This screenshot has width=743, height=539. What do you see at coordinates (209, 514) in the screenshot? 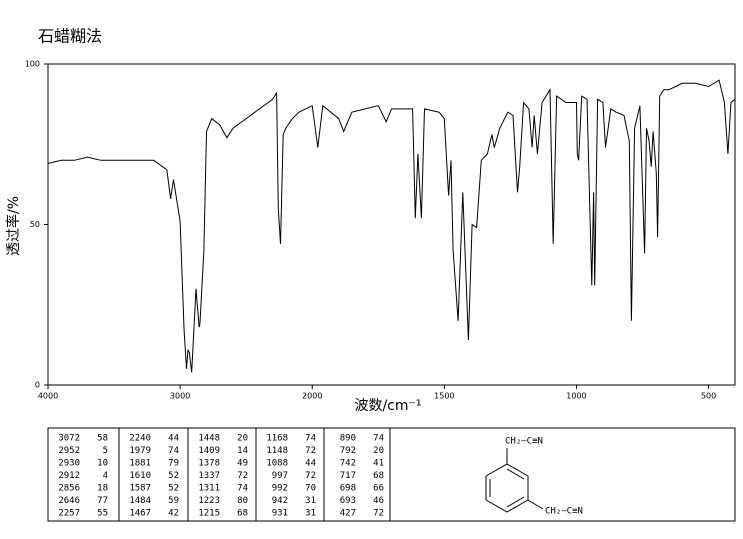
I see `peak-wavenumber: 1215` at bounding box center [209, 514].